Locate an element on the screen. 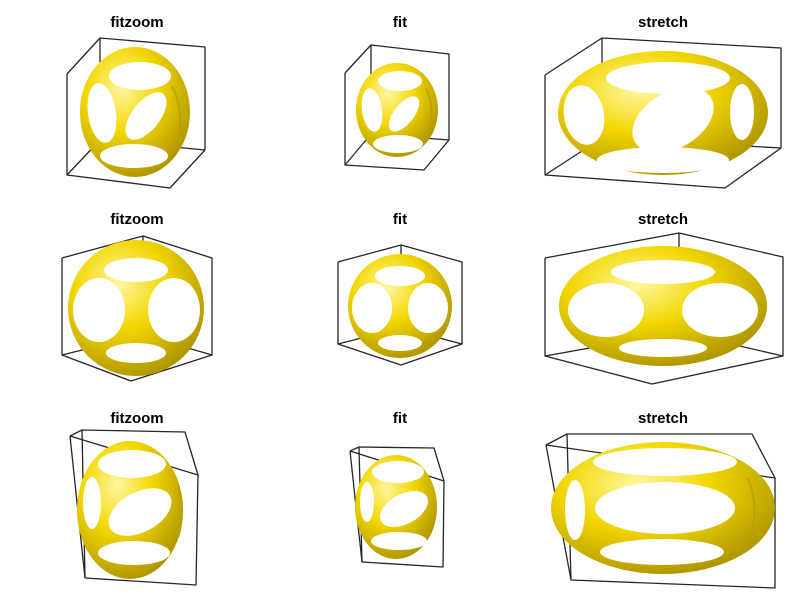 This screenshot has width=800, height=600. gold-surface is located at coordinates (136, 308).